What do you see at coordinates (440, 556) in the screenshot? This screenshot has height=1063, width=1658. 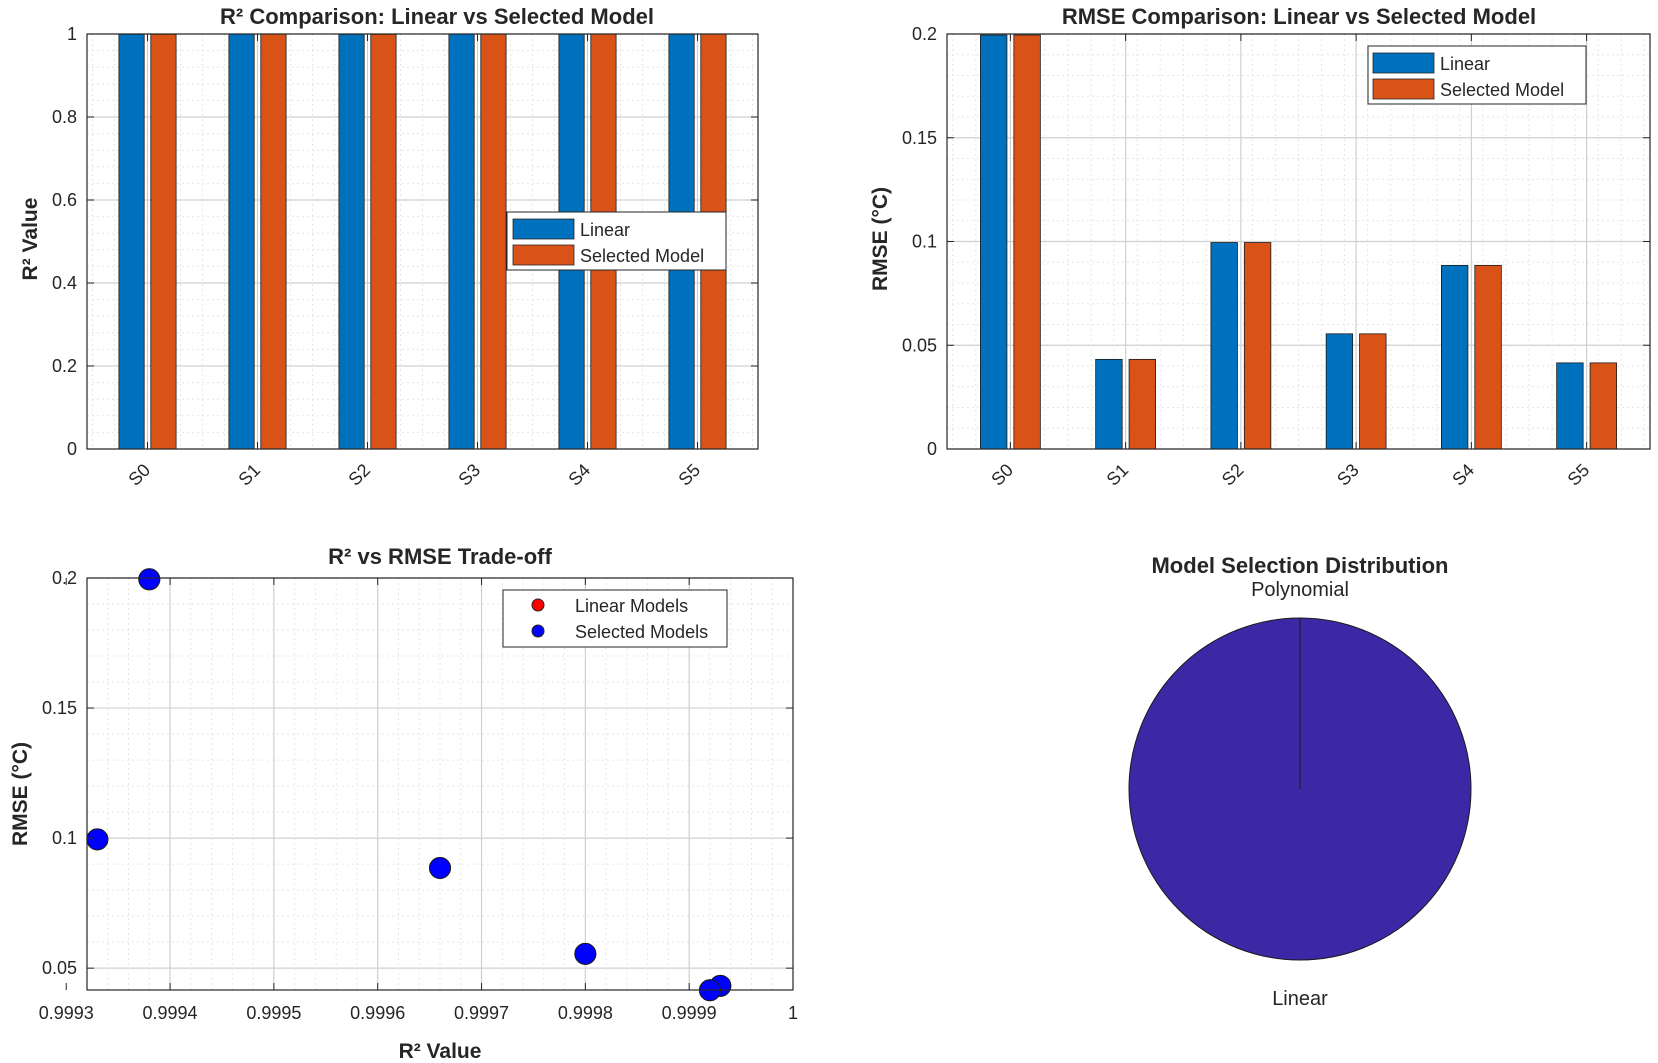 I see `chart-title: R² vs RMSE Trade-off` at bounding box center [440, 556].